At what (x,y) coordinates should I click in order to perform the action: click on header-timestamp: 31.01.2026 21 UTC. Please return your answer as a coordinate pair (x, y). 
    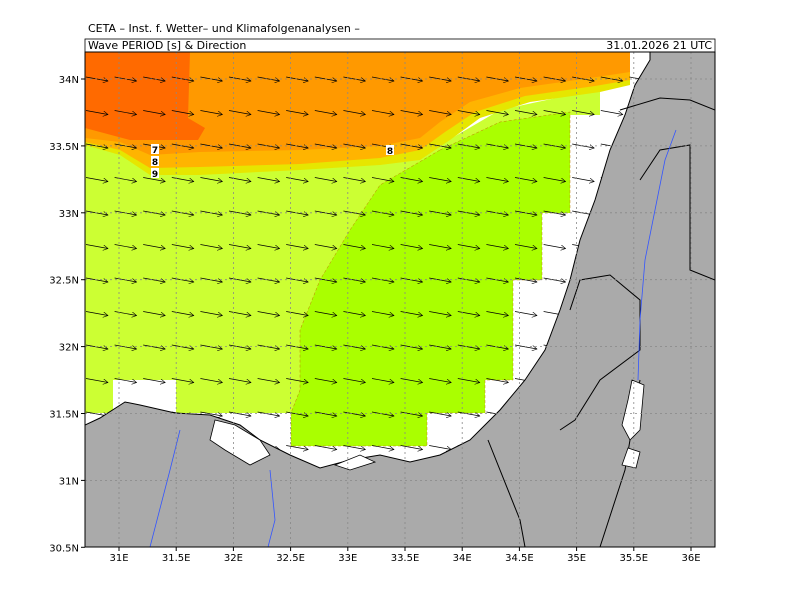
    Looking at the image, I should click on (659, 45).